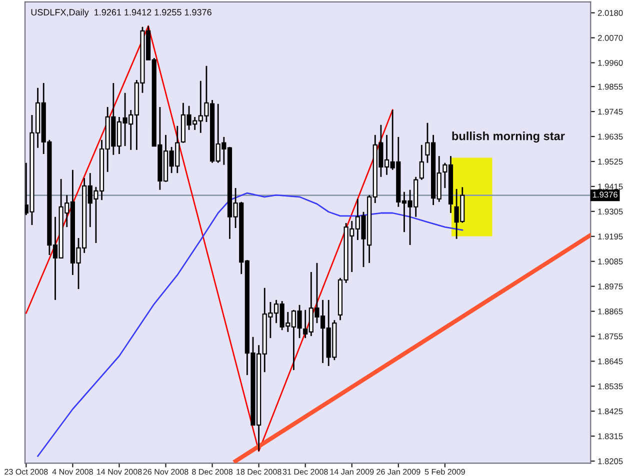  I want to click on y-tick-label: 1.9960, so click(610, 63).